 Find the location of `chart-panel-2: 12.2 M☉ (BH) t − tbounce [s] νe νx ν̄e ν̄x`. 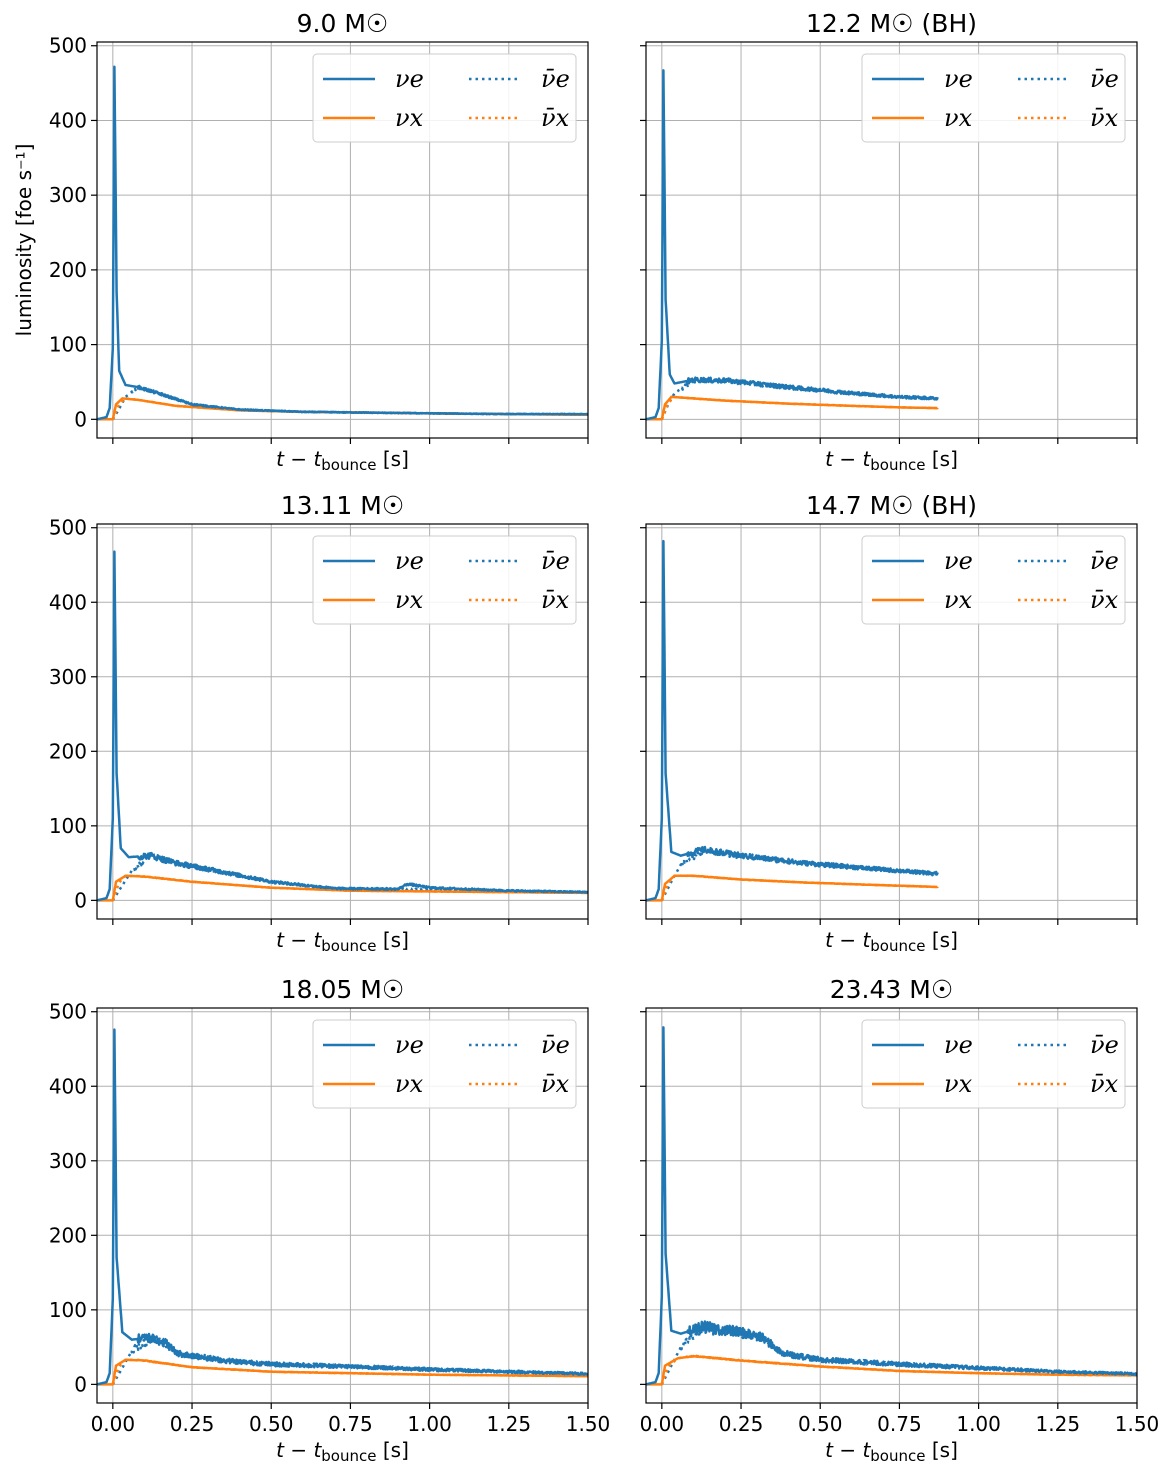

chart-panel-2: 12.2 M☉ (BH) t − tbounce [s] νe νx ν̄e ν̄x is located at coordinates (889, 241).